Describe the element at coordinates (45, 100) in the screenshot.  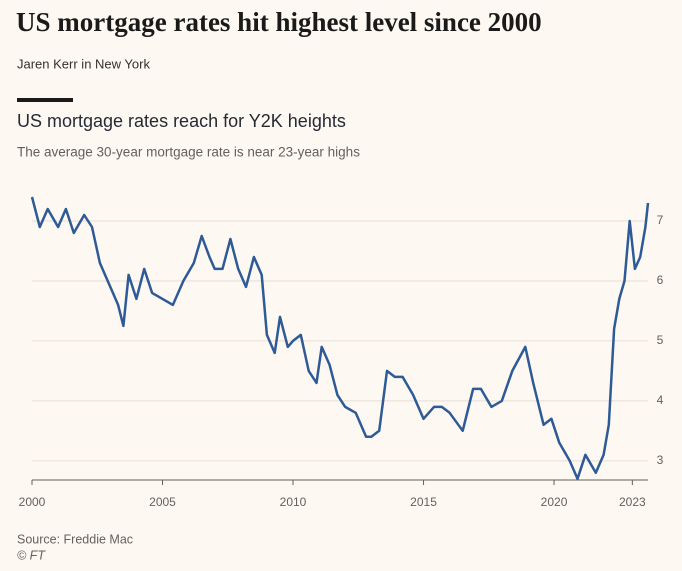
I see `rule` at that location.